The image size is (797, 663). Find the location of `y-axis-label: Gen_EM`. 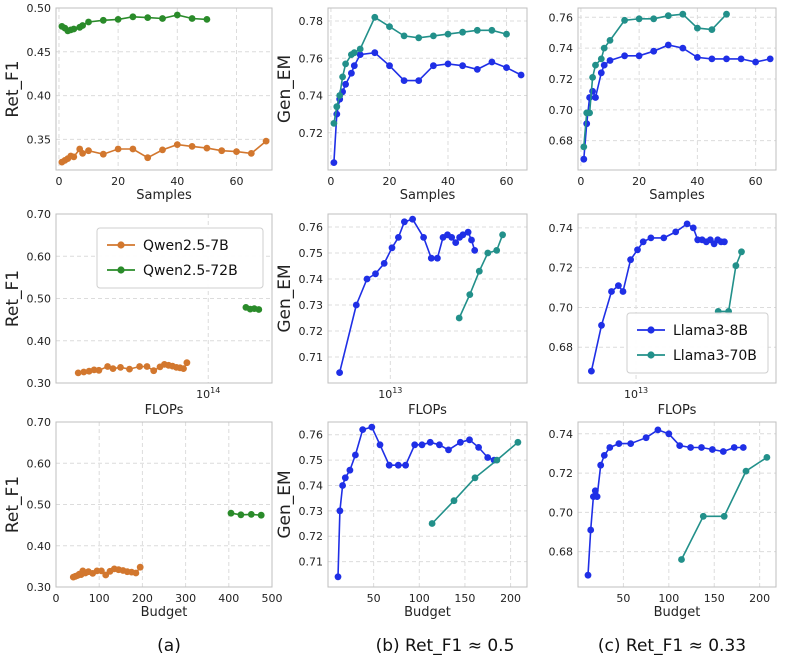

y-axis-label: Gen_EM is located at coordinates (285, 298).